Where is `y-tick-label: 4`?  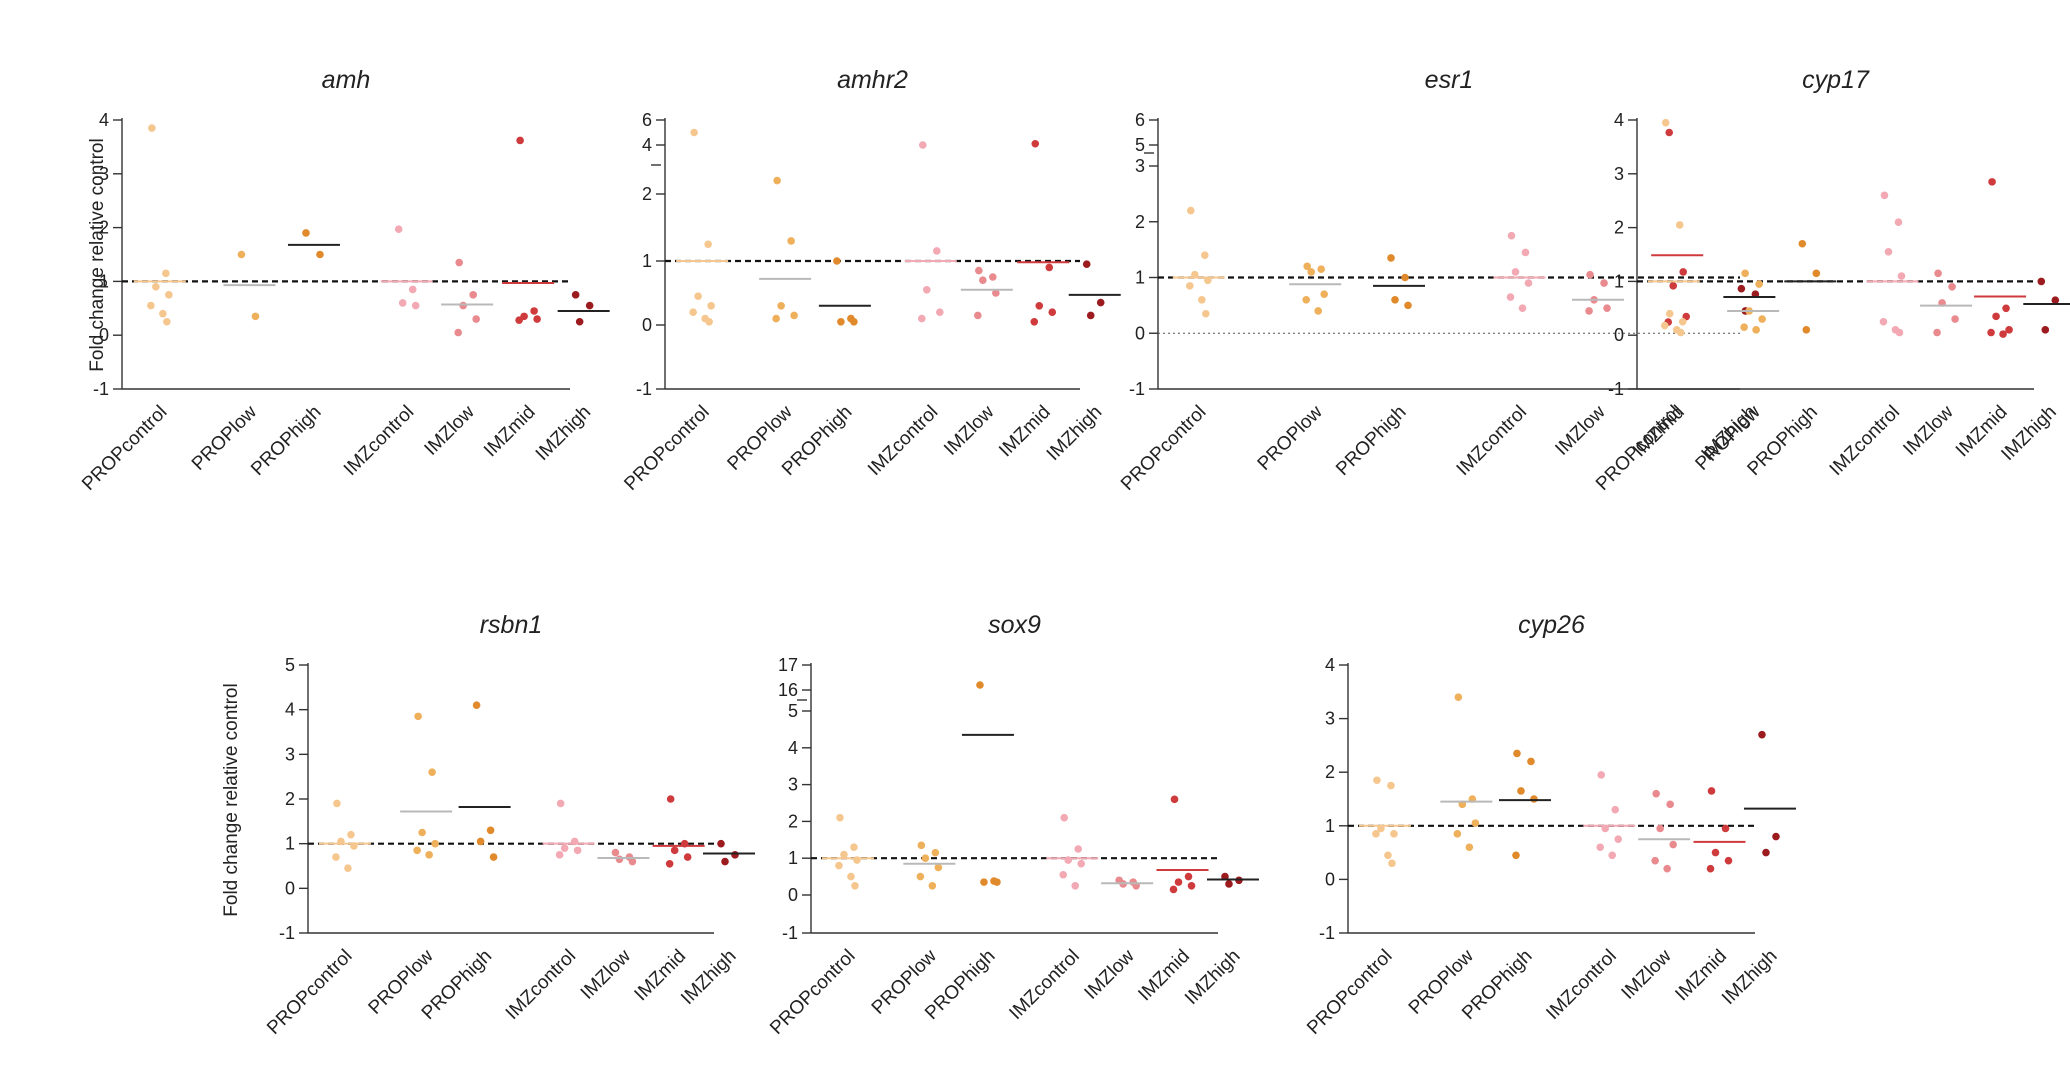
y-tick-label: 4 is located at coordinates (104, 120).